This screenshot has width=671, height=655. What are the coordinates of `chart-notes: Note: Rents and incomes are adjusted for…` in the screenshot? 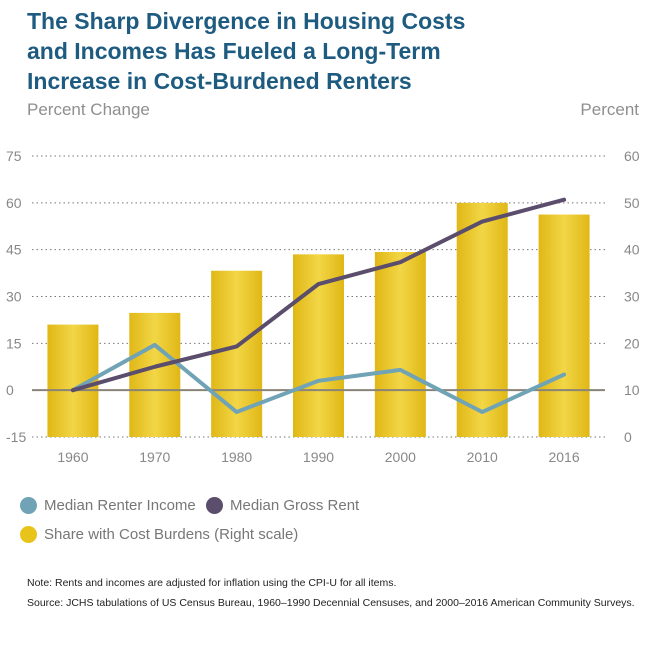 It's located at (331, 593).